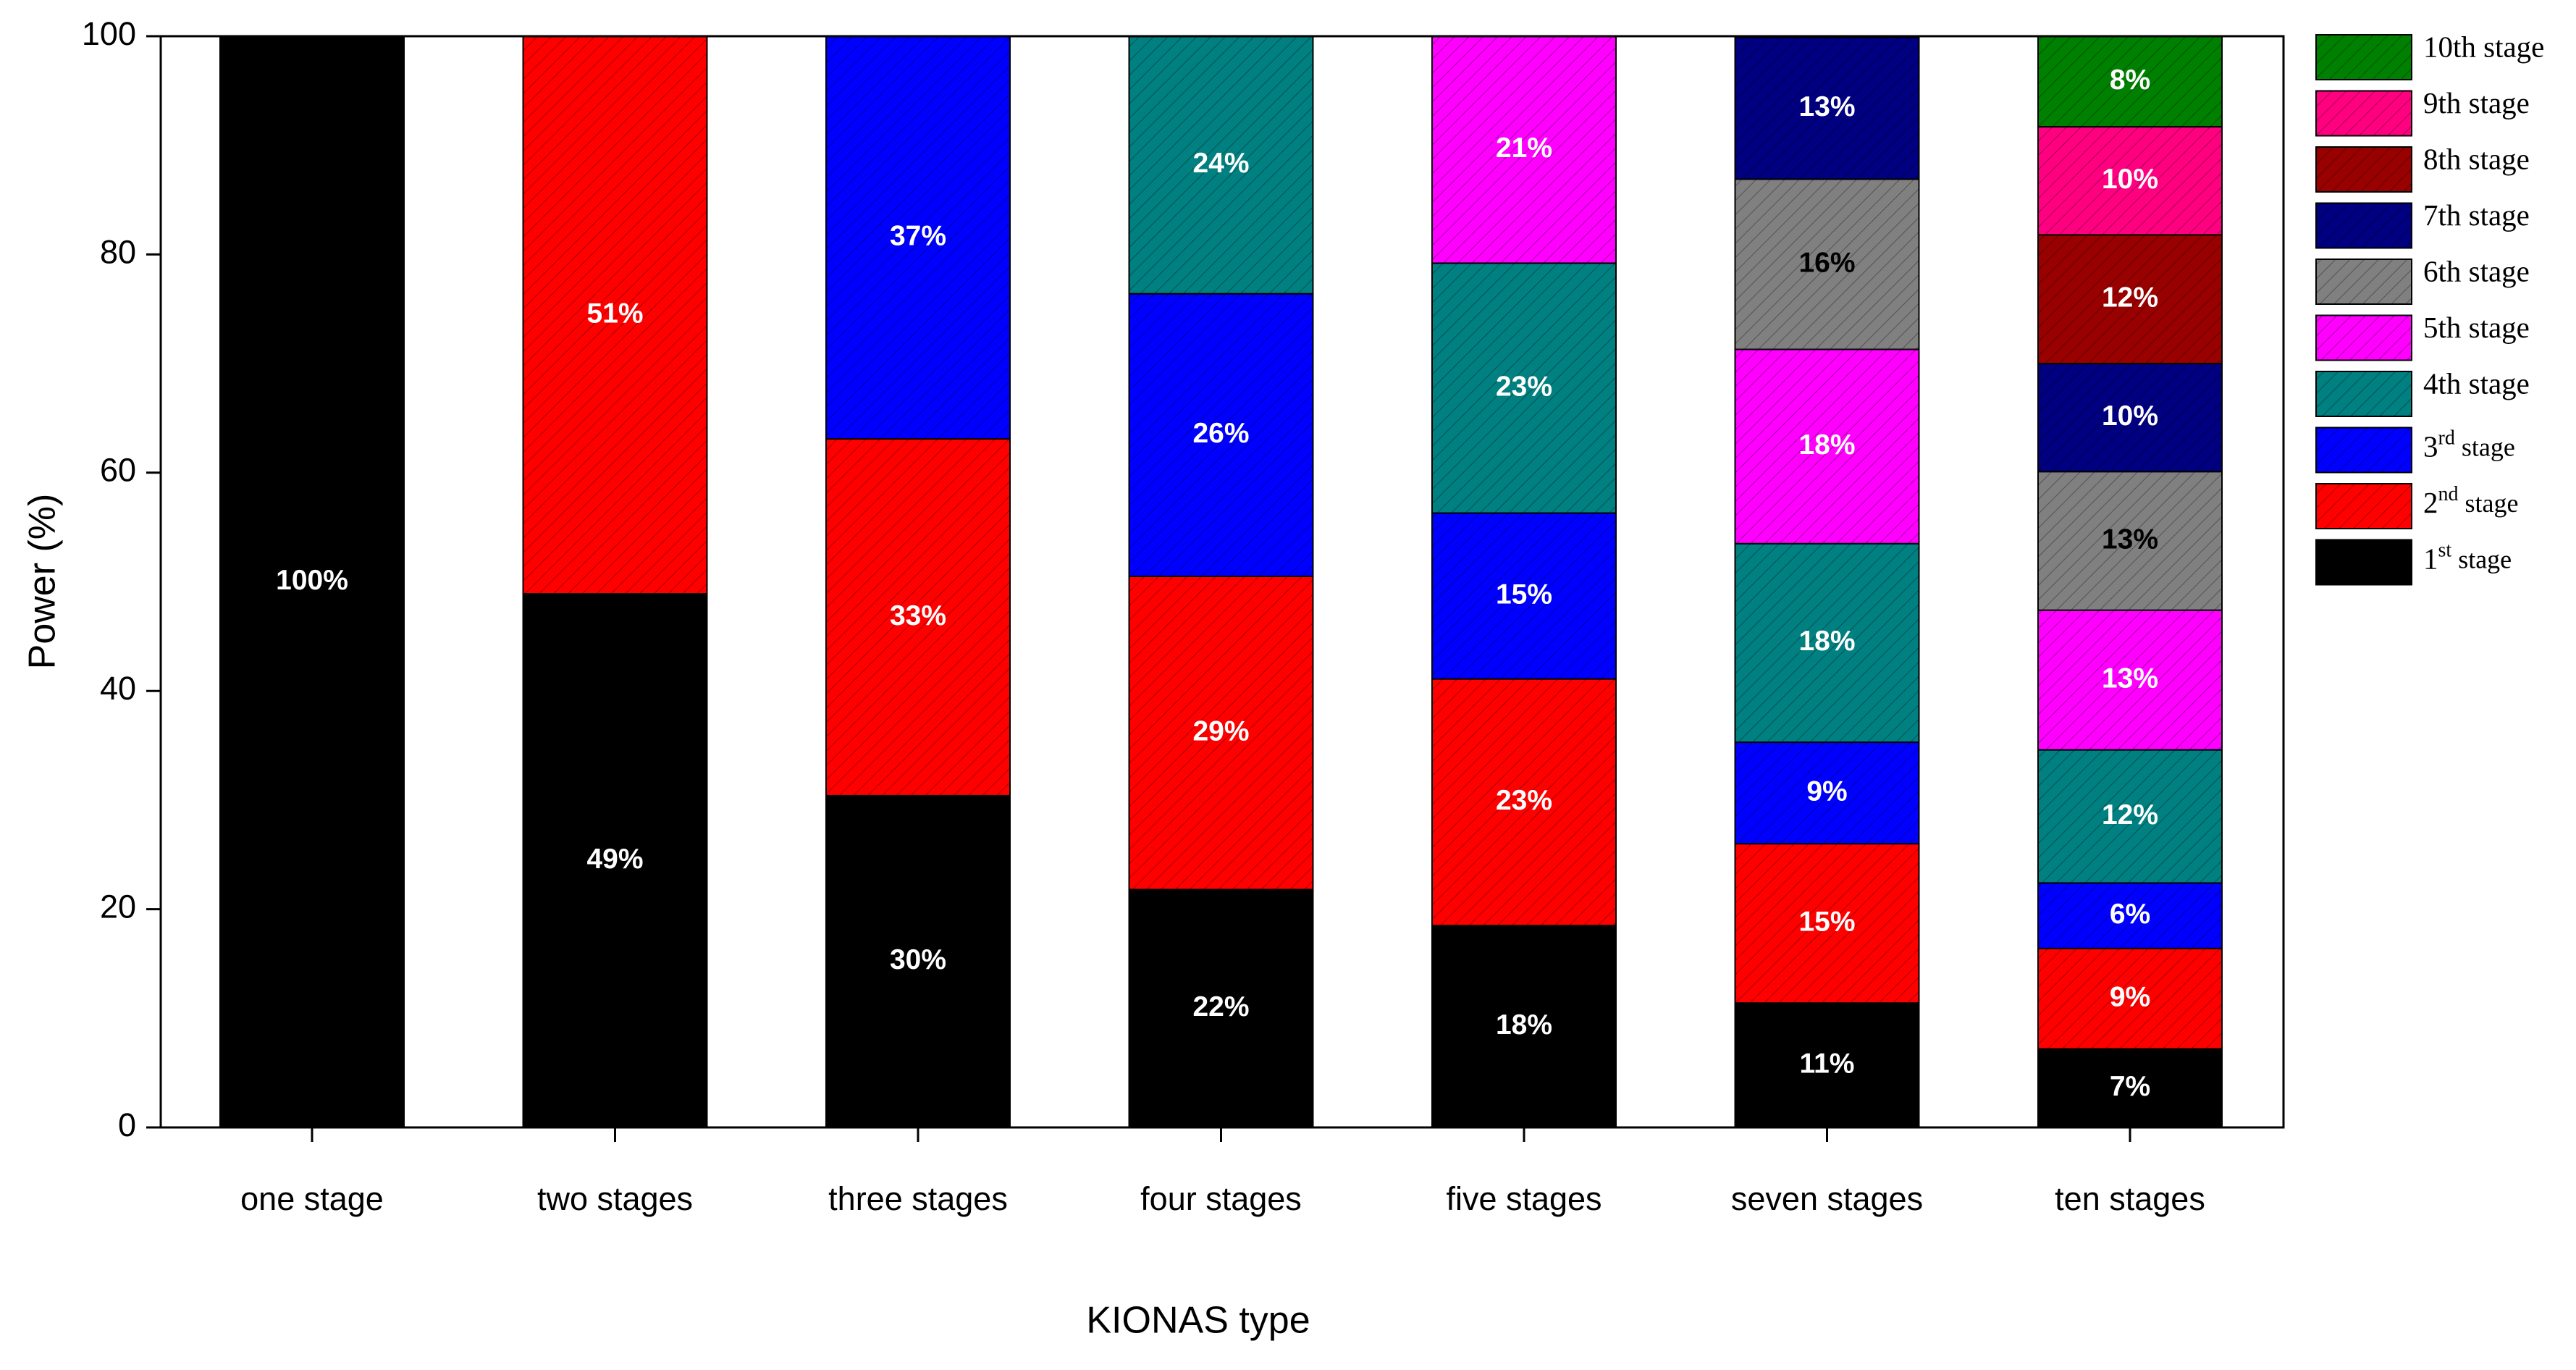 The width and height of the screenshot is (2576, 1370). I want to click on legend-label: 3rd stage, so click(2469, 445).